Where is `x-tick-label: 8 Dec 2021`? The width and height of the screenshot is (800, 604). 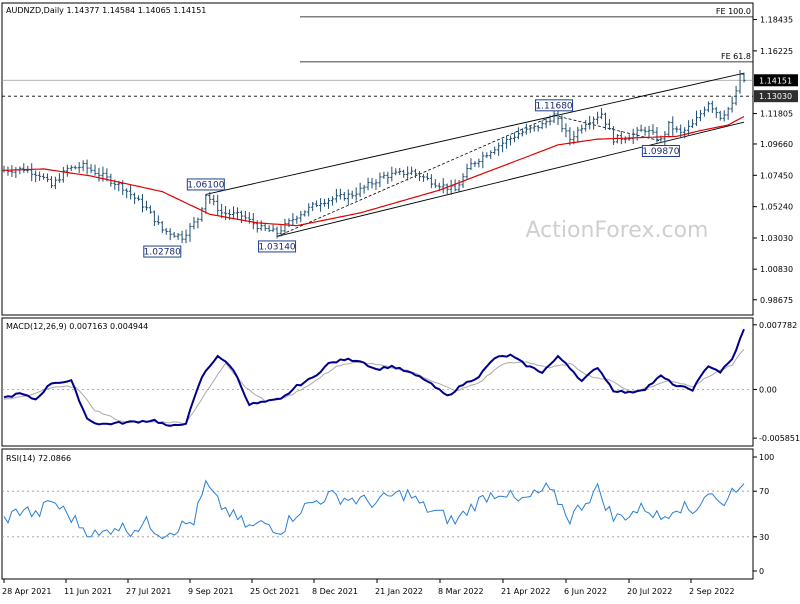
x-tick-label: 8 Dec 2021 is located at coordinates (335, 591).